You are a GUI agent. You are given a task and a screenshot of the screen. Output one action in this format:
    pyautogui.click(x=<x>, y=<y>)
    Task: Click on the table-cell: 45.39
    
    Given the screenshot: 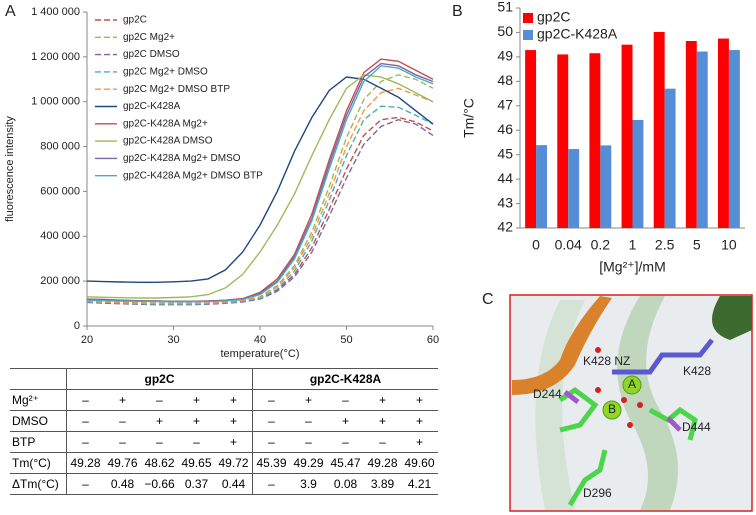 What is the action you would take?
    pyautogui.click(x=271, y=463)
    